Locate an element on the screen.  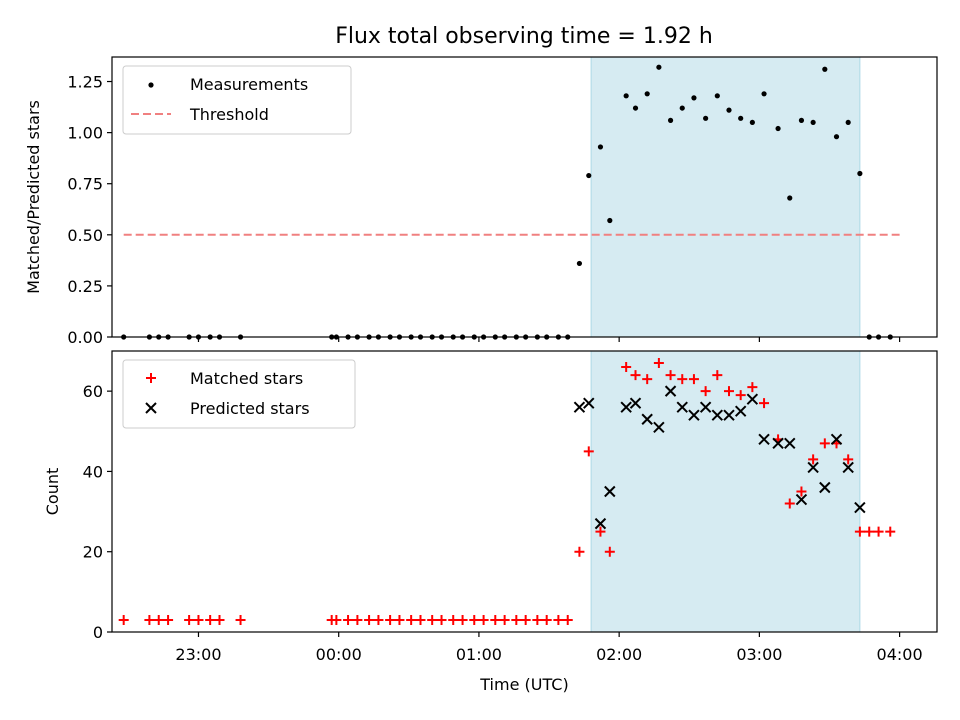
y-axis-label: Count is located at coordinates (52, 492).